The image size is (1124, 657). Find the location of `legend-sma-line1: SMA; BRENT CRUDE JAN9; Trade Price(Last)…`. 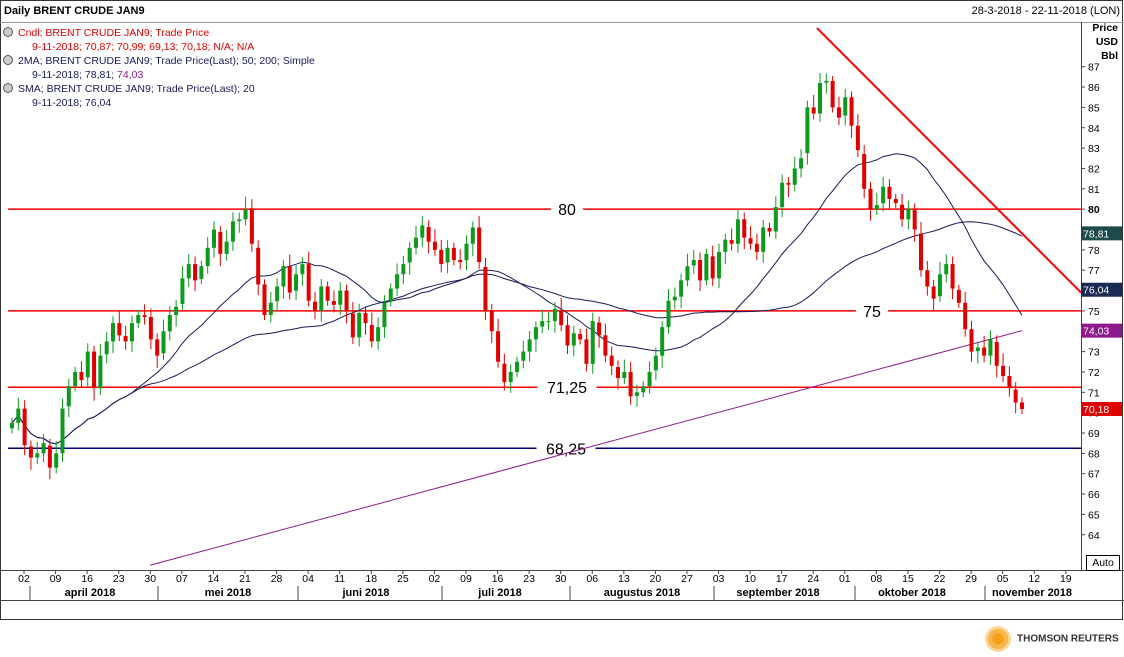

legend-sma-line1: SMA; BRENT CRUDE JAN9; Trade Price(Last)… is located at coordinates (136, 89).